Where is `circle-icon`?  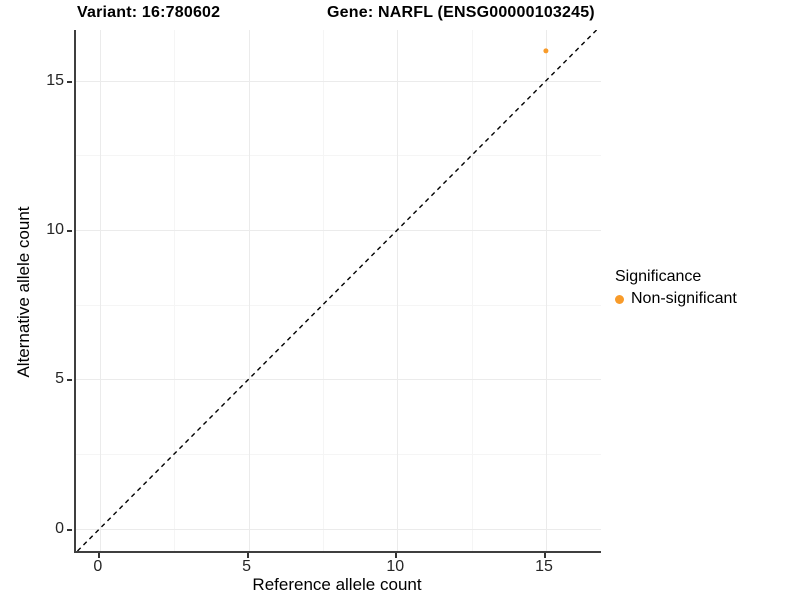
circle-icon is located at coordinates (619, 299).